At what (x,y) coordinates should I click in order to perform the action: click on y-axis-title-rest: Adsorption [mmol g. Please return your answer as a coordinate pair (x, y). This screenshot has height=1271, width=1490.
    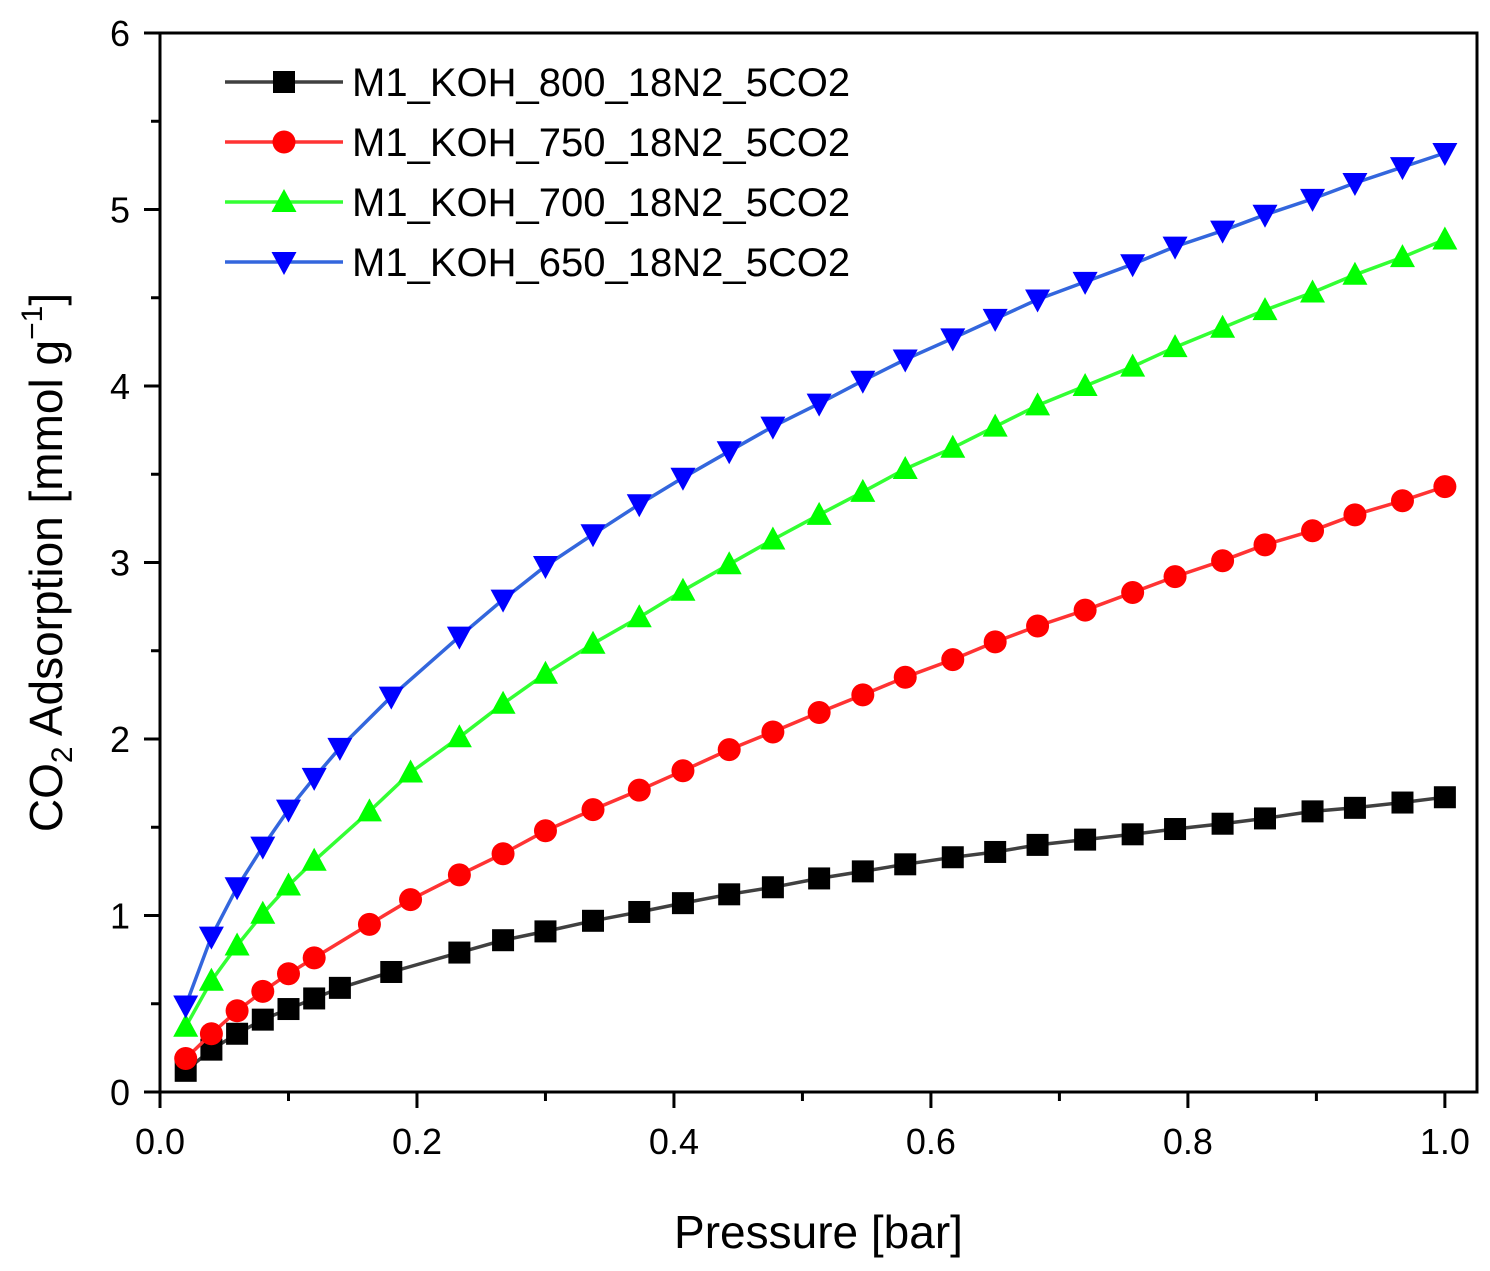
    Looking at the image, I should click on (46, 543).